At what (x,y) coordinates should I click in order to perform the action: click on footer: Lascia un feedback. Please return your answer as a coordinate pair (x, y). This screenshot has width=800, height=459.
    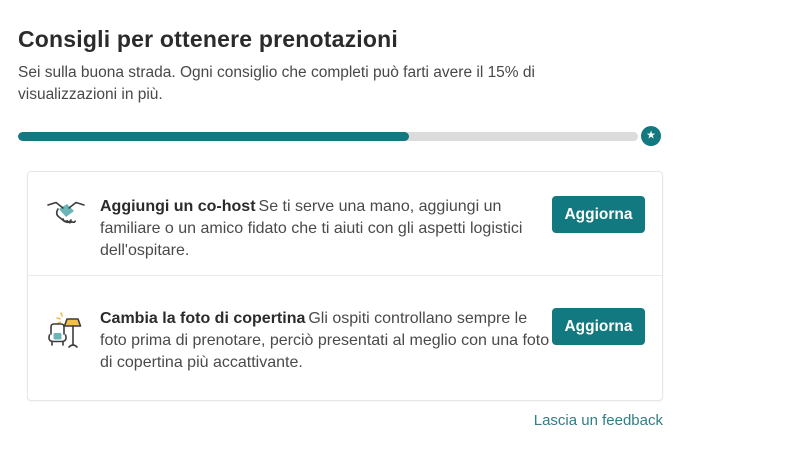
    Looking at the image, I should click on (331, 421).